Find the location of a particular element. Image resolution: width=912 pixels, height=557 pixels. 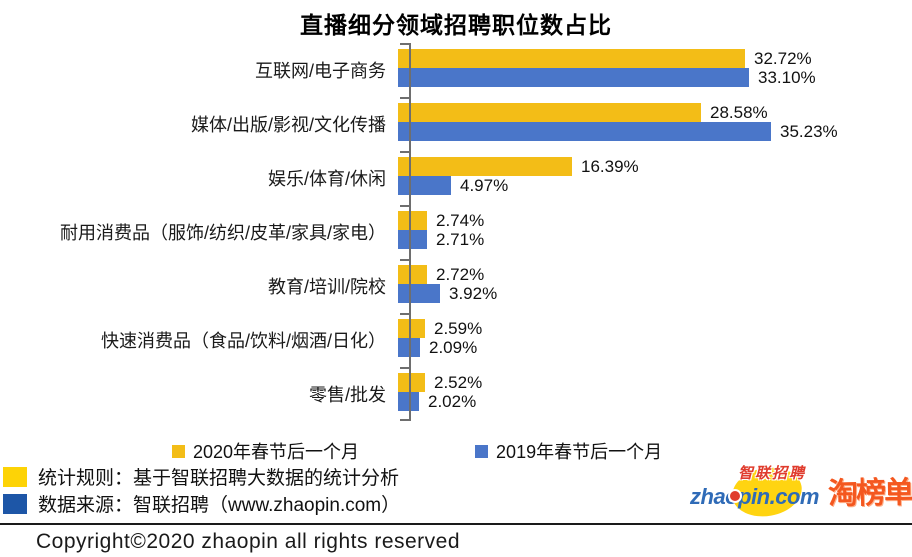

bar-value-label: 35.23% is located at coordinates (809, 131).